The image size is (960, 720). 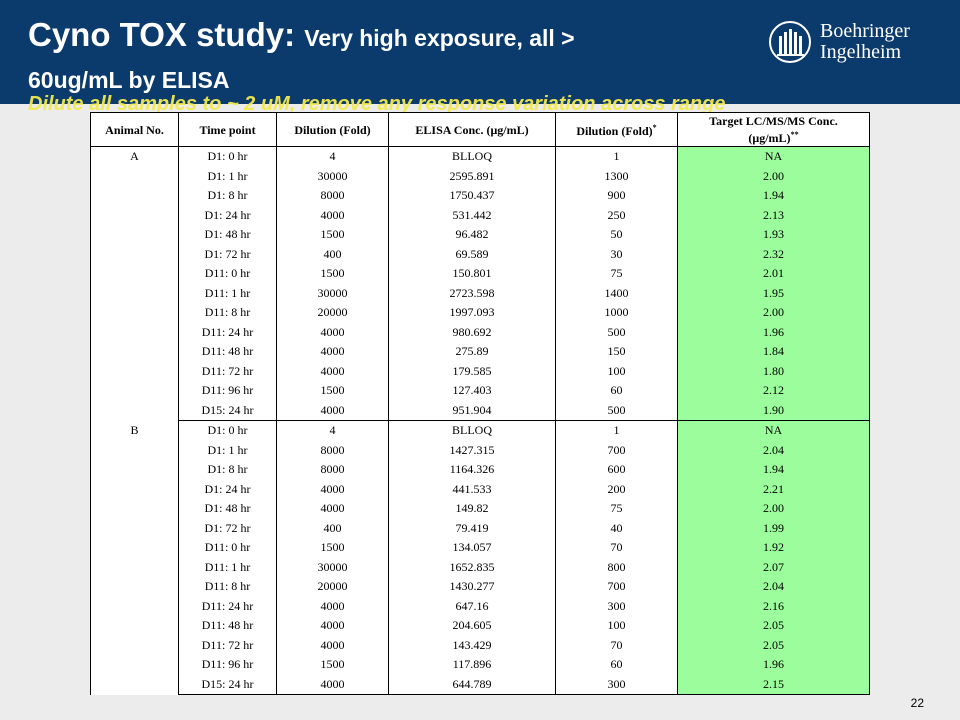 What do you see at coordinates (227, 274) in the screenshot?
I see `time-cell: D11: 0 hr` at bounding box center [227, 274].